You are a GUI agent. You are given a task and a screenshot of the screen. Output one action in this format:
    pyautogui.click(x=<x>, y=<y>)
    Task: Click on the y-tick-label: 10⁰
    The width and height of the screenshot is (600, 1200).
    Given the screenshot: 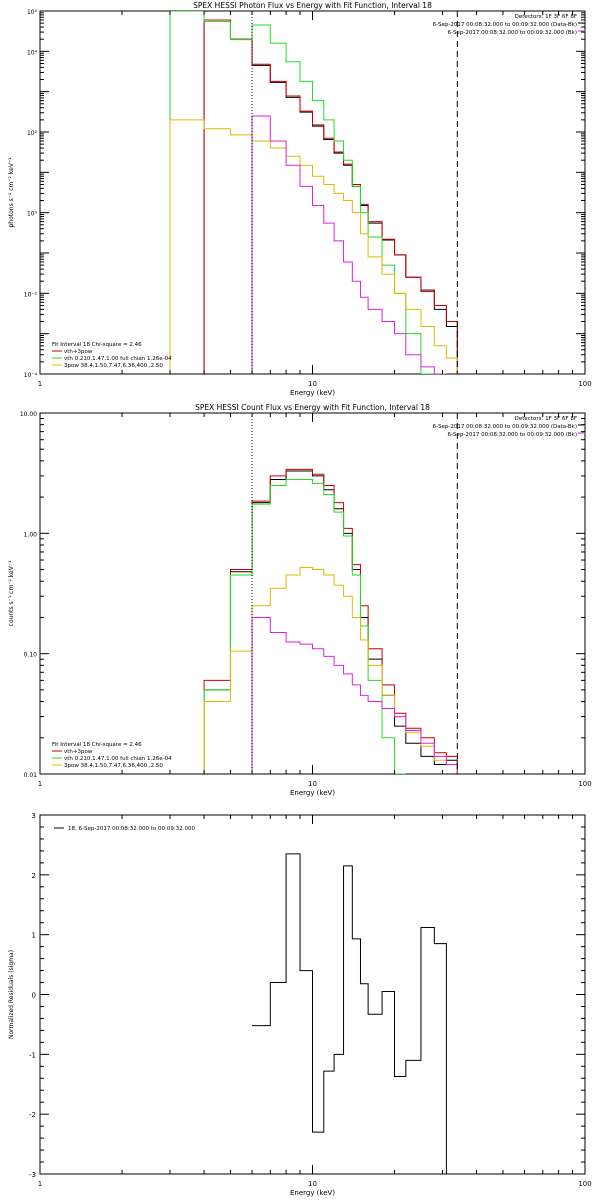 What is the action you would take?
    pyautogui.click(x=32, y=214)
    